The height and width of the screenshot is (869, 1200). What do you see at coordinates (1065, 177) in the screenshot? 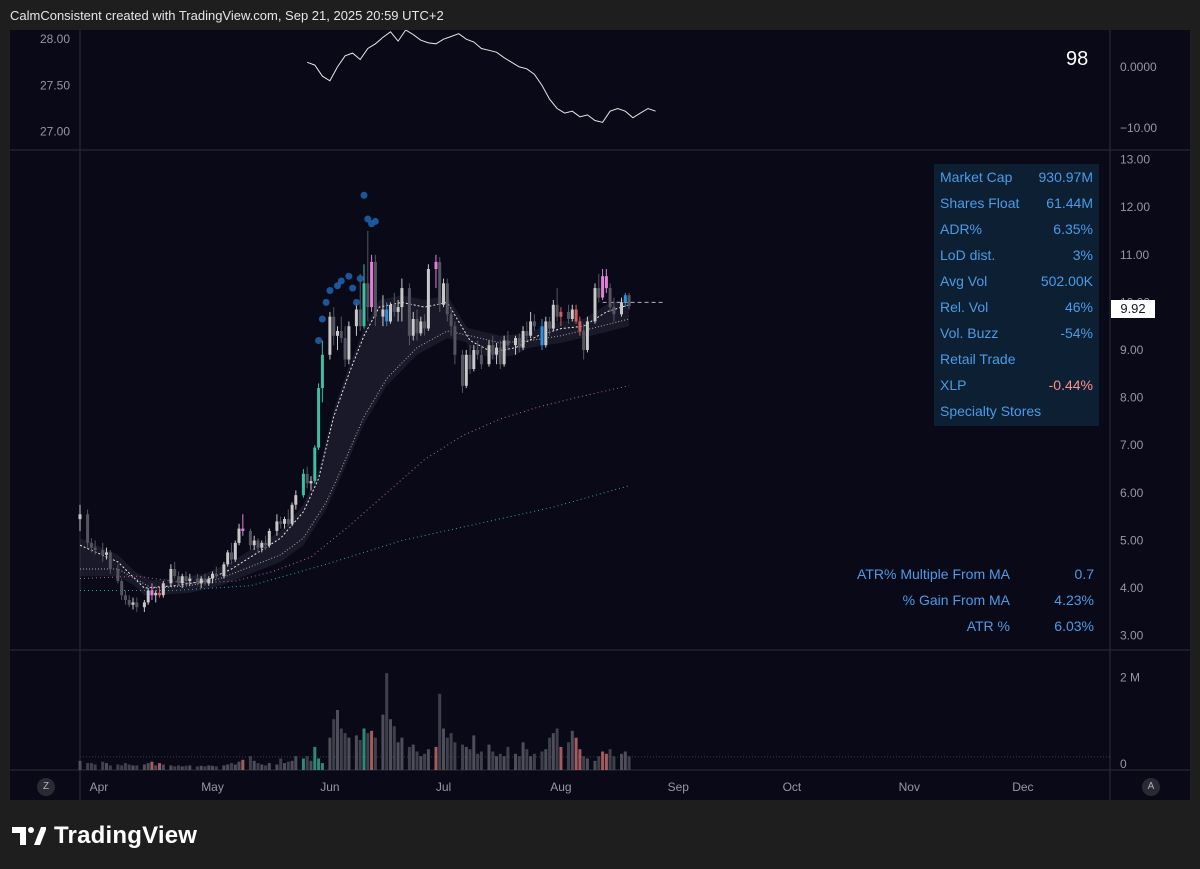
I see `info-value: 930.97M` at bounding box center [1065, 177].